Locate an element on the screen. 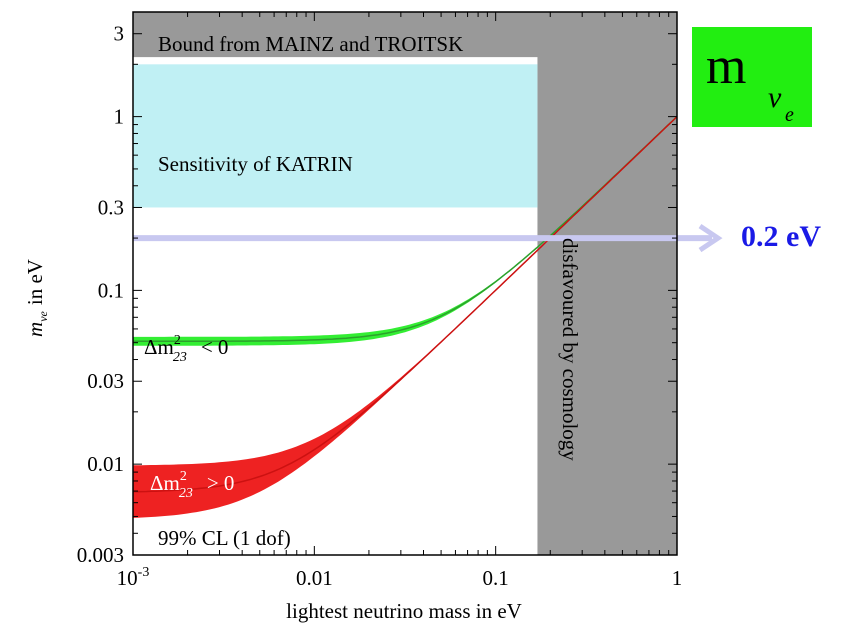 This screenshot has width=848, height=634. badge-subscript: ν is located at coordinates (775, 97).